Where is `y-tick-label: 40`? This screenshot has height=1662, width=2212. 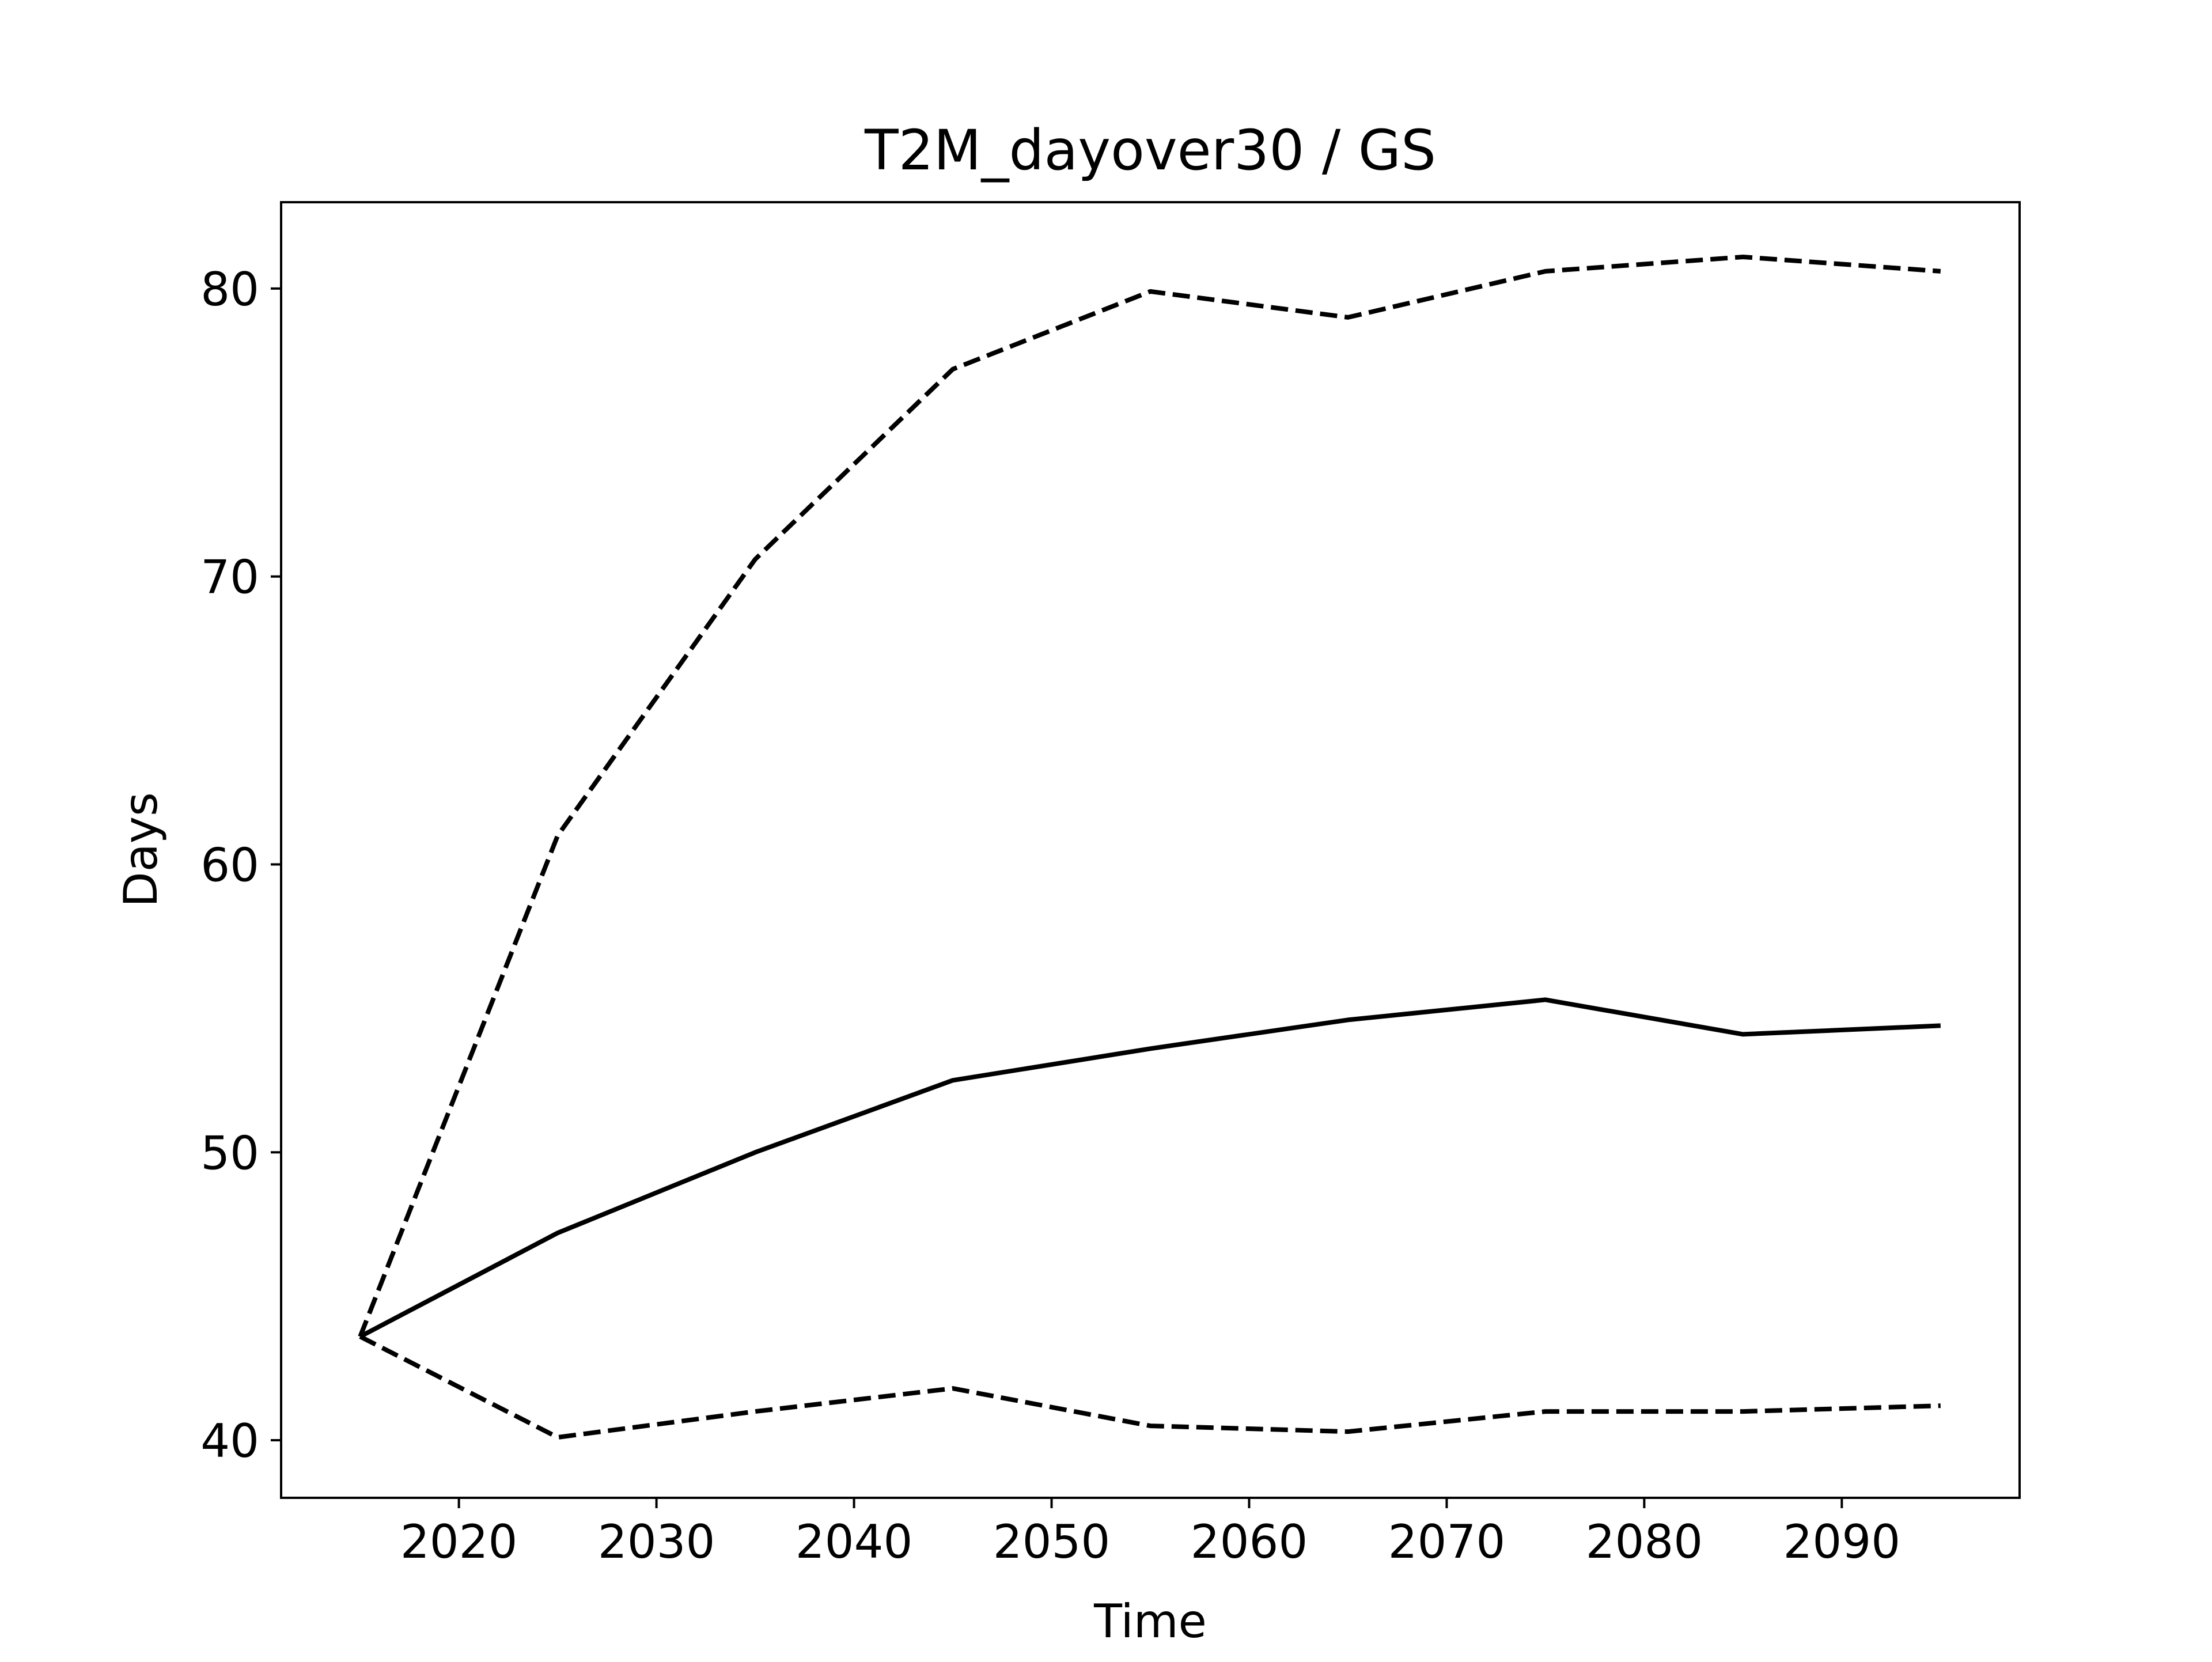
y-tick-label: 40 is located at coordinates (229, 1441).